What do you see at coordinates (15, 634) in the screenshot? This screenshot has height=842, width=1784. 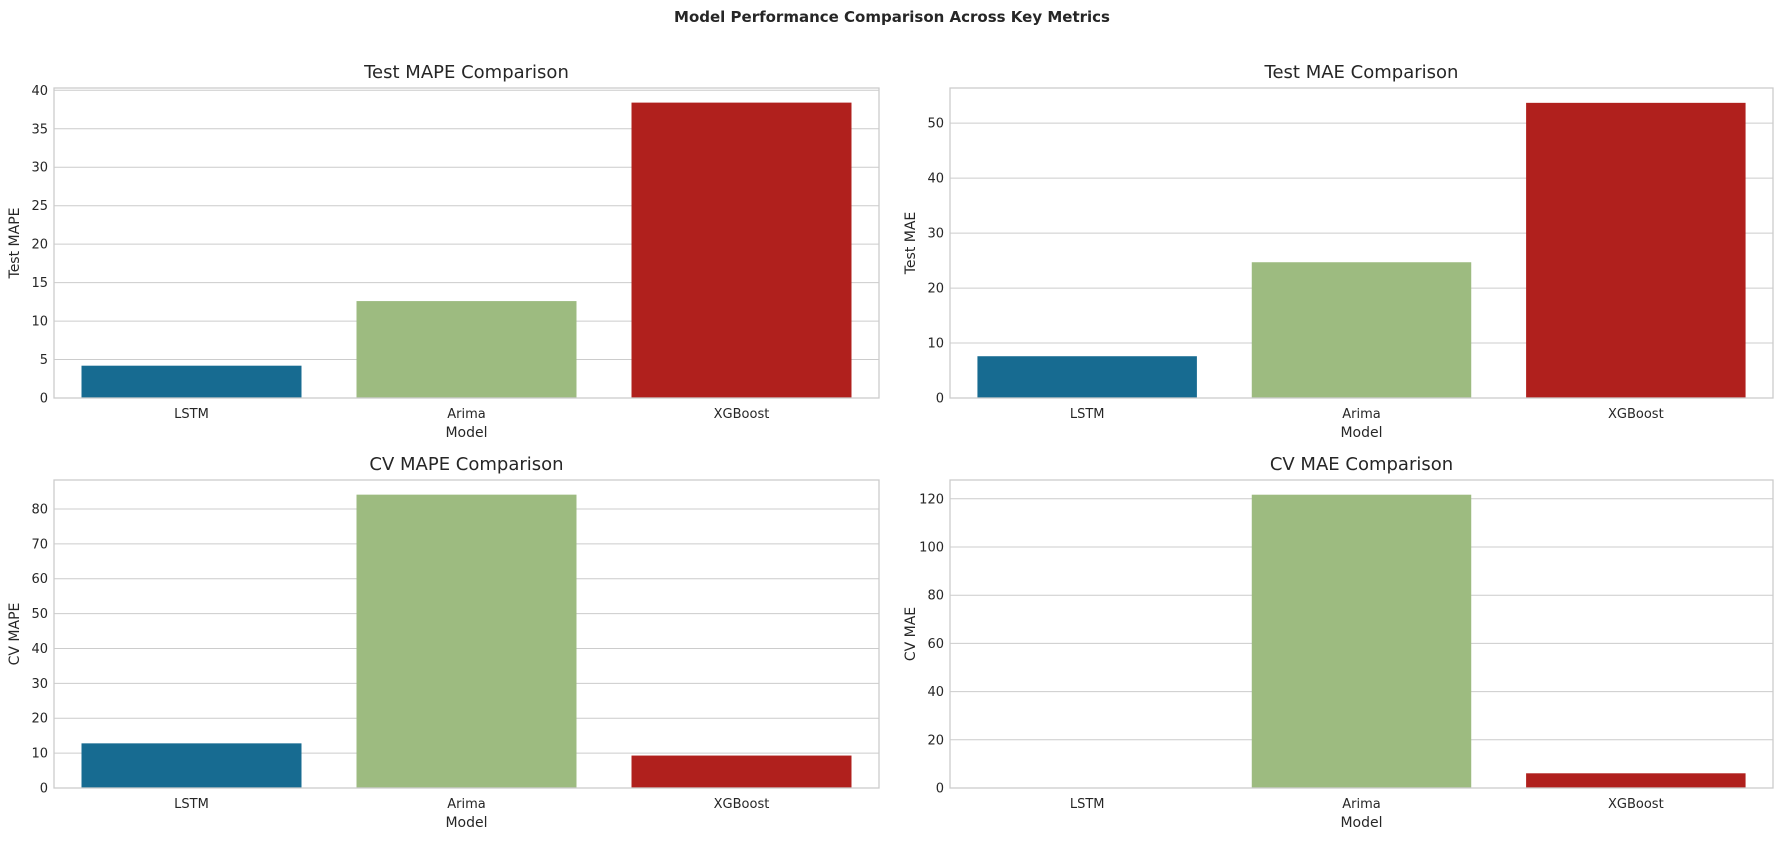 I see `y-axis-label: CV MAPE` at bounding box center [15, 634].